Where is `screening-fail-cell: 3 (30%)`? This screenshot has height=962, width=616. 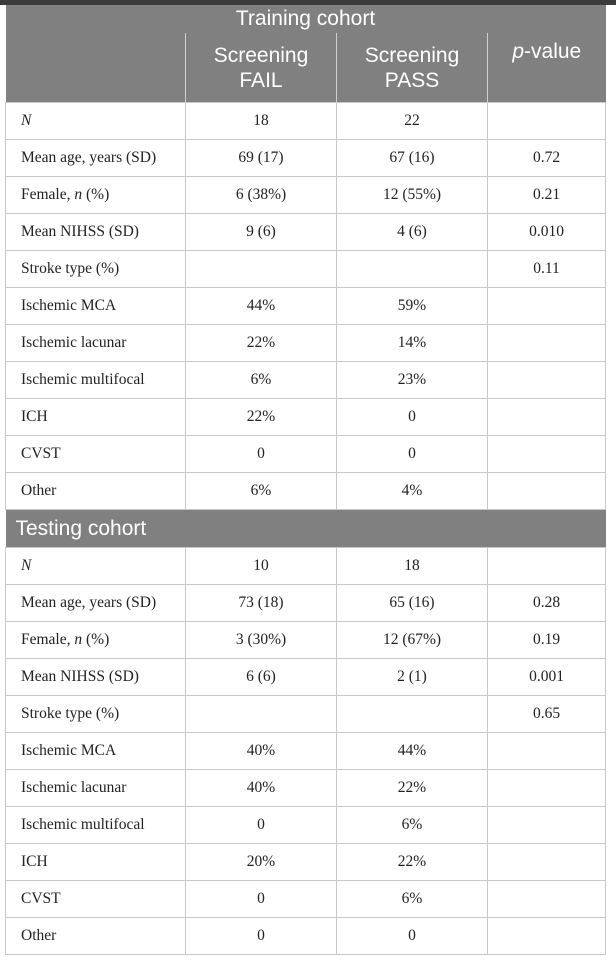
screening-fail-cell: 3 (30%) is located at coordinates (261, 640).